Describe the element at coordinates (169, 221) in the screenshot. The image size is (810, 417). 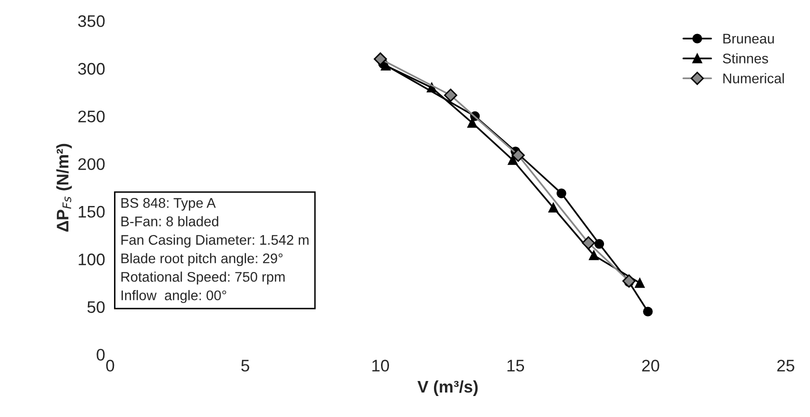
I see `annotation: B-Fan: 8 bladed` at that location.